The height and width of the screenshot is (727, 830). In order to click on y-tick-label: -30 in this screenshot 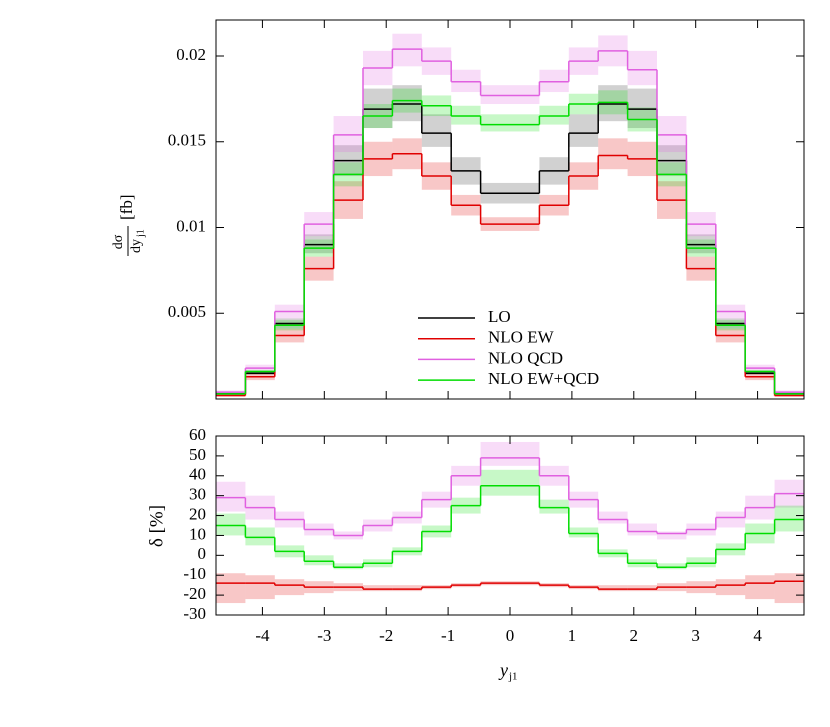, I will do `click(194, 613)`.